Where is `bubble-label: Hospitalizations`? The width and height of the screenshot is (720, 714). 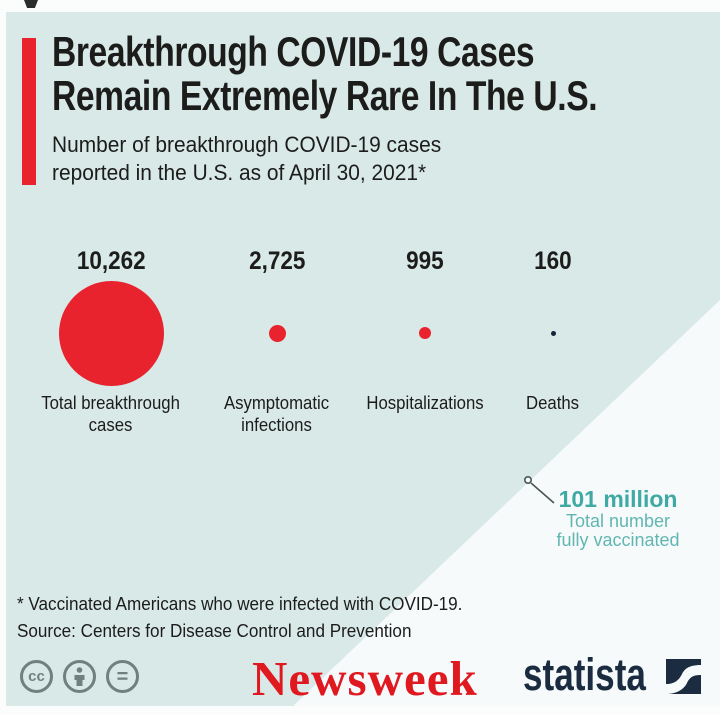 bubble-label: Hospitalizations is located at coordinates (424, 403).